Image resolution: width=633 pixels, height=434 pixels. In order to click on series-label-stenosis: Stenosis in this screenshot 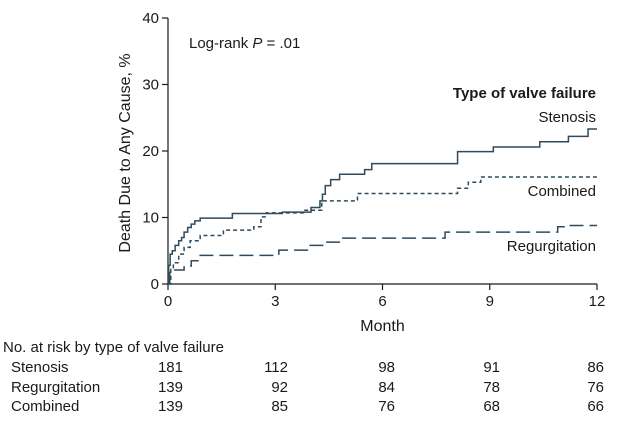, I will do `click(567, 117)`.